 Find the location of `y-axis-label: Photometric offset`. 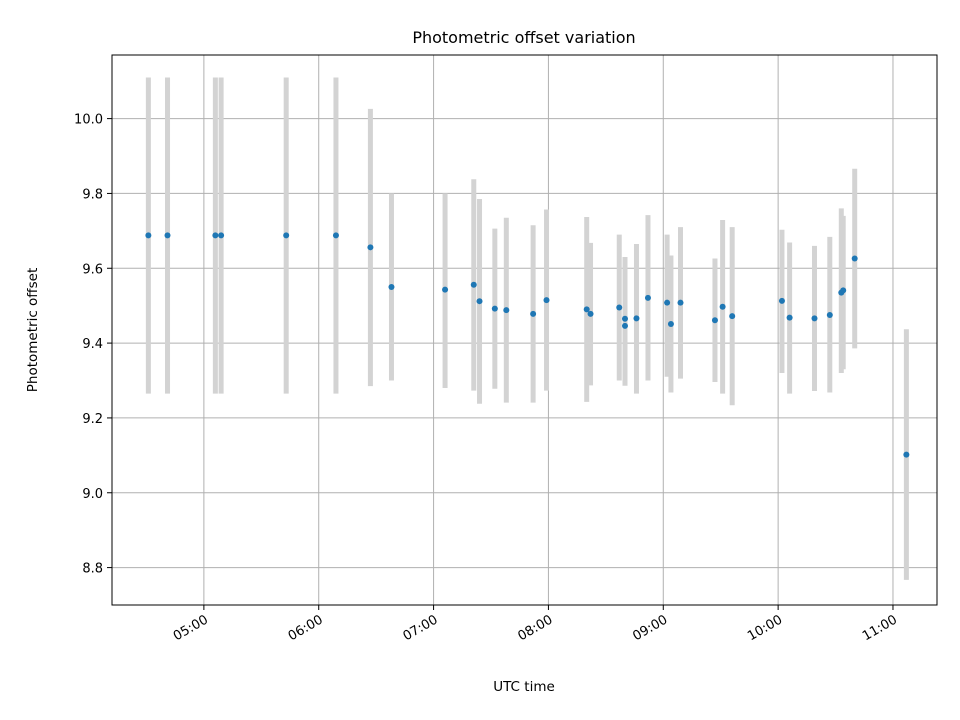

y-axis-label: Photometric offset is located at coordinates (33, 330).